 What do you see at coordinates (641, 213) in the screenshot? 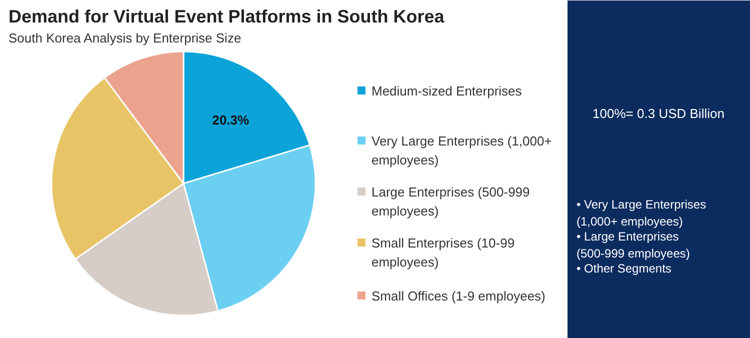
I see `text: • Very Large Enterprises (1,000+ employees)` at bounding box center [641, 213].